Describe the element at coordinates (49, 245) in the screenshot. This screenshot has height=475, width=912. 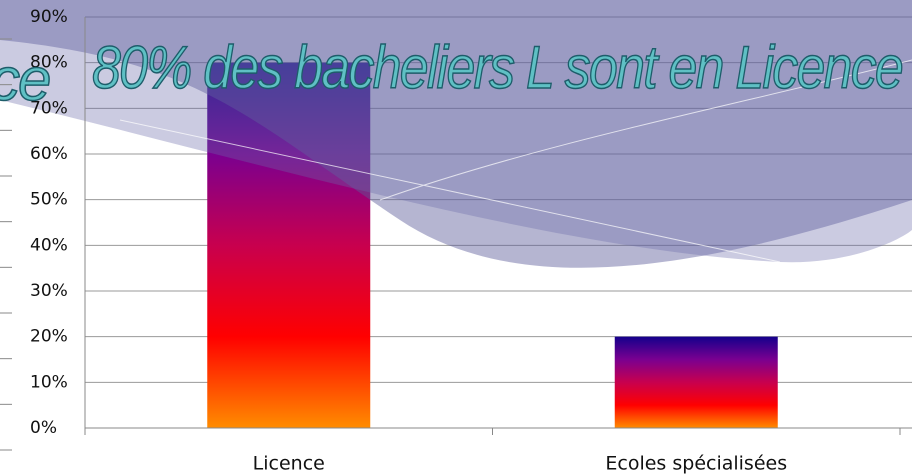
I see `y-tick-label: 40%` at that location.